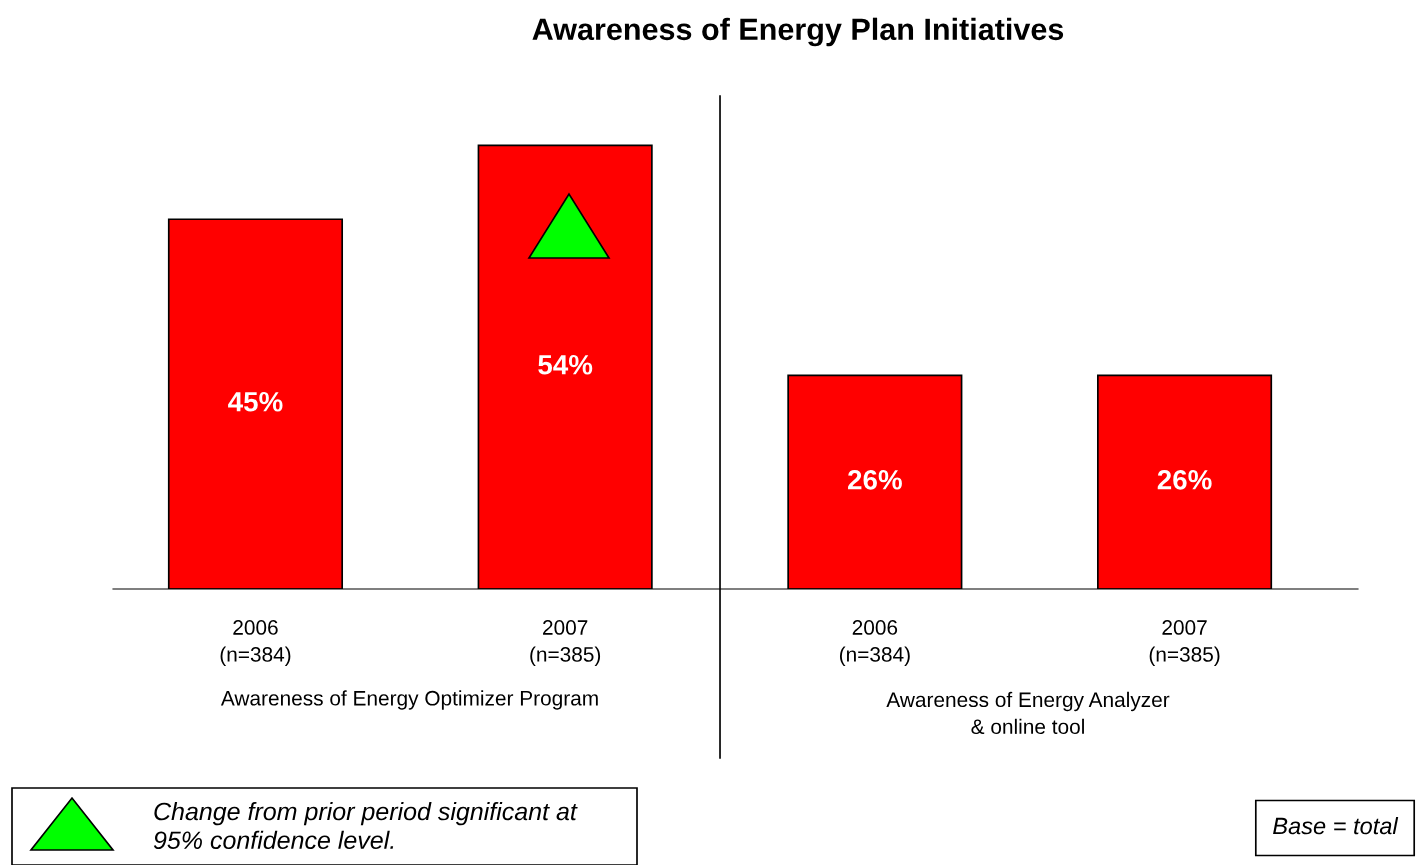 This screenshot has width=1425, height=865. What do you see at coordinates (1336, 825) in the screenshot?
I see `text: Base = total` at bounding box center [1336, 825].